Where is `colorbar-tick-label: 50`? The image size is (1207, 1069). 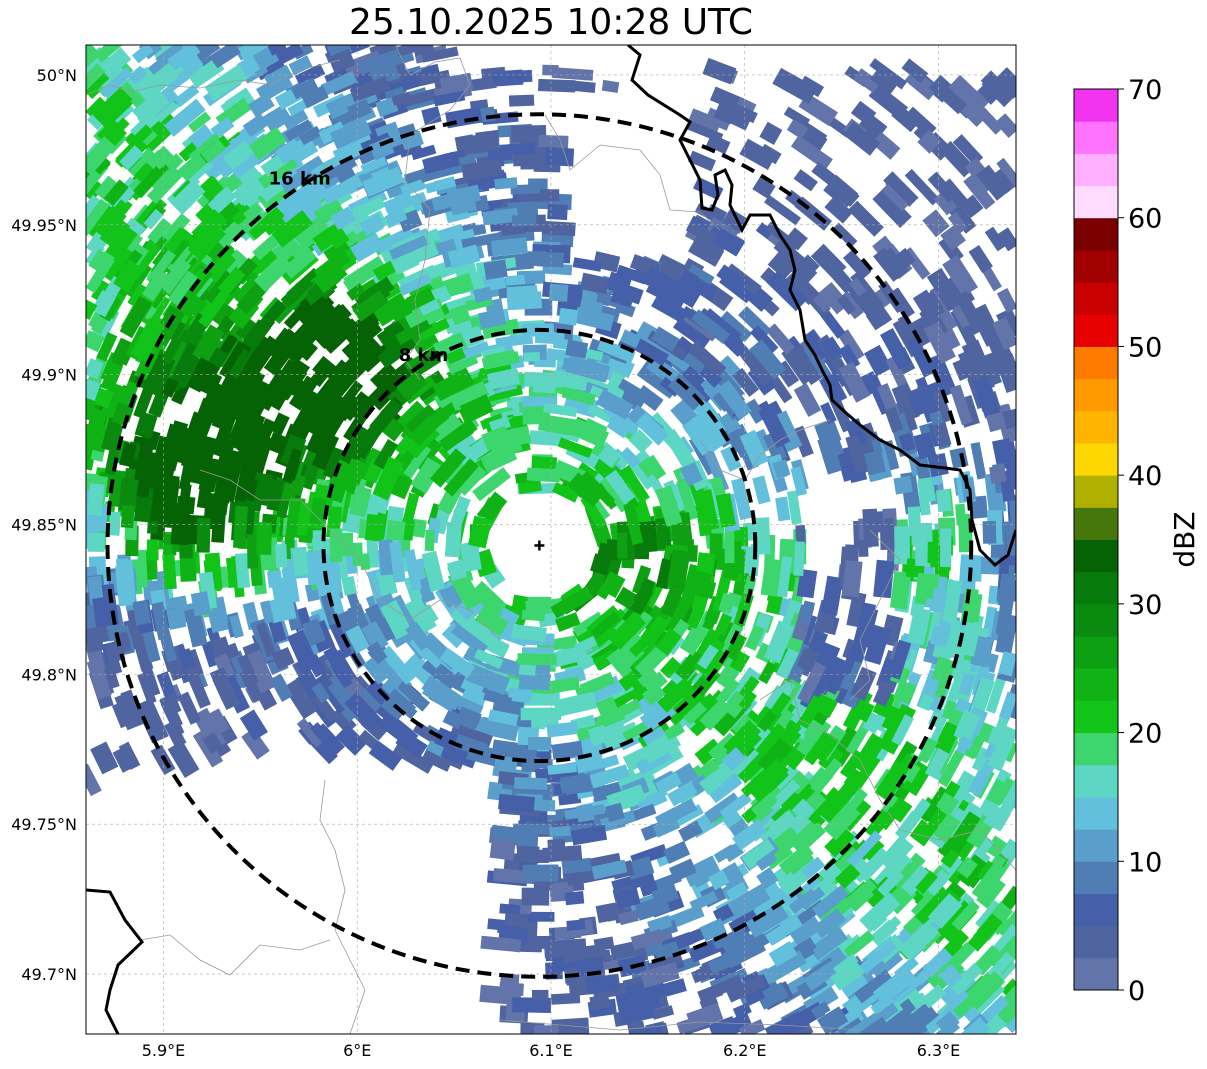 colorbar-tick-label: 50 is located at coordinates (1145, 347).